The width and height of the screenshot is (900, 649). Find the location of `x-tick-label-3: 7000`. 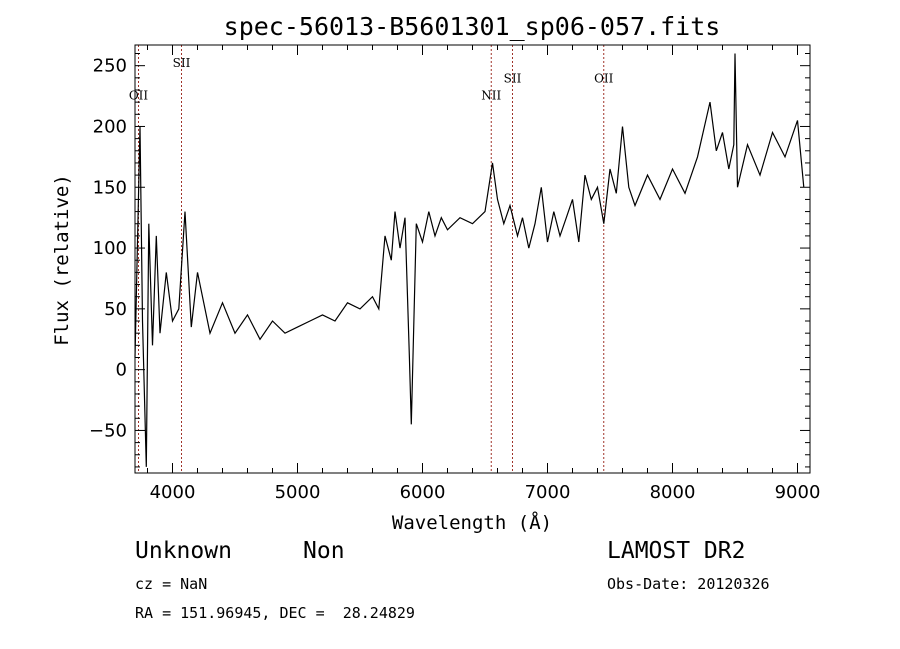

x-tick-label-3: 7000 is located at coordinates (548, 492).